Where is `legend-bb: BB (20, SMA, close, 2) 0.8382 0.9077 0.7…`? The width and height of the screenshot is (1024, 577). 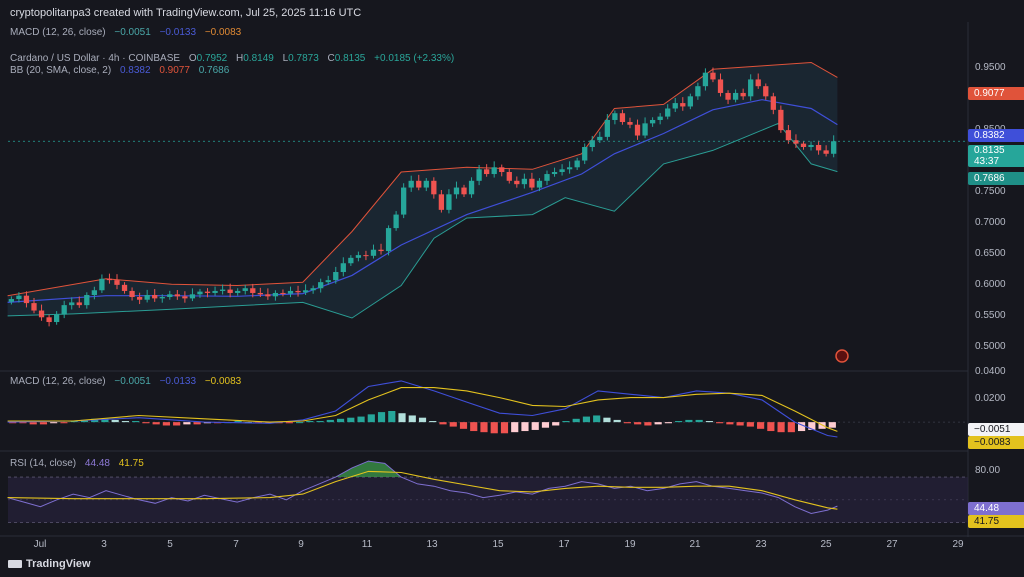 legend-bb: BB (20, SMA, close, 2) 0.8382 0.9077 0.7… is located at coordinates (122, 70).